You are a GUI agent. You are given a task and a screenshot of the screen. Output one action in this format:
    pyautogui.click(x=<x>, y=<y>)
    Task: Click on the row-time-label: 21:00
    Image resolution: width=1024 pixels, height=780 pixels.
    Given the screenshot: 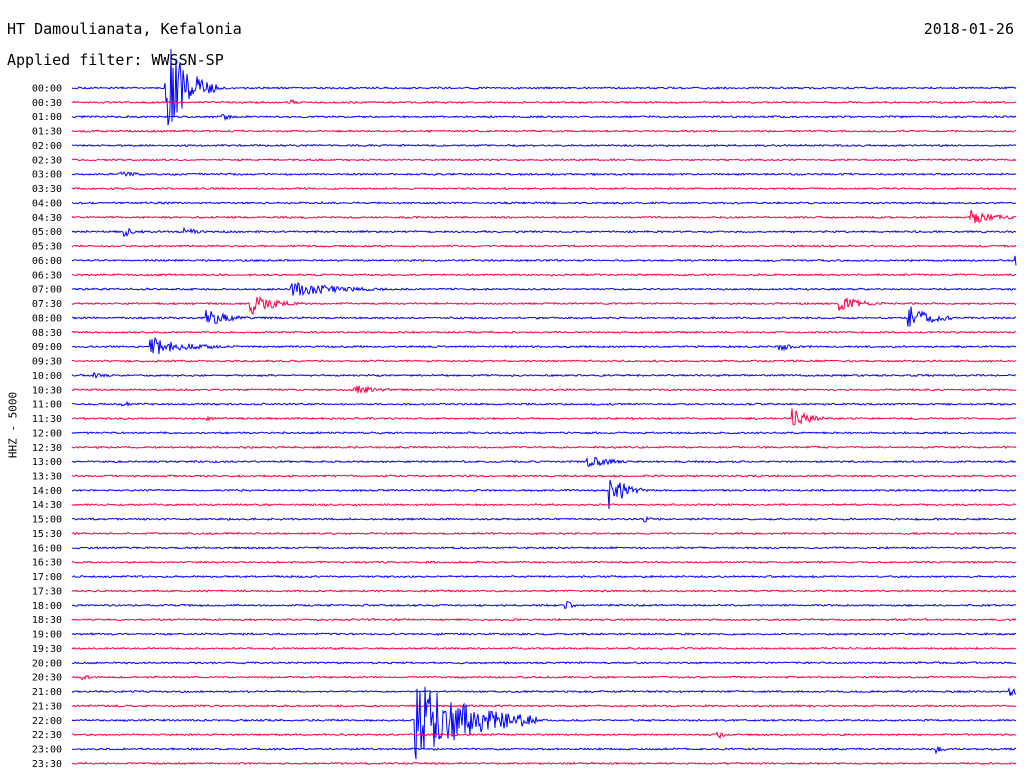 What is the action you would take?
    pyautogui.click(x=47, y=692)
    